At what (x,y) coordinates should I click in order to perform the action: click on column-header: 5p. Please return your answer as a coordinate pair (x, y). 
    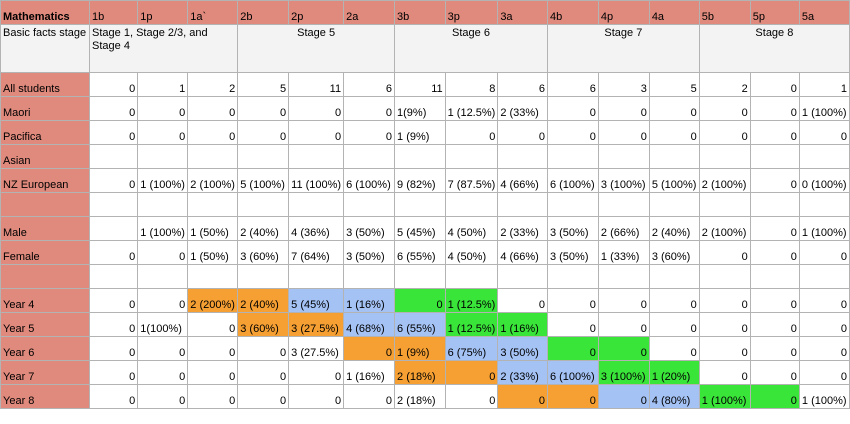
    Looking at the image, I should click on (774, 12).